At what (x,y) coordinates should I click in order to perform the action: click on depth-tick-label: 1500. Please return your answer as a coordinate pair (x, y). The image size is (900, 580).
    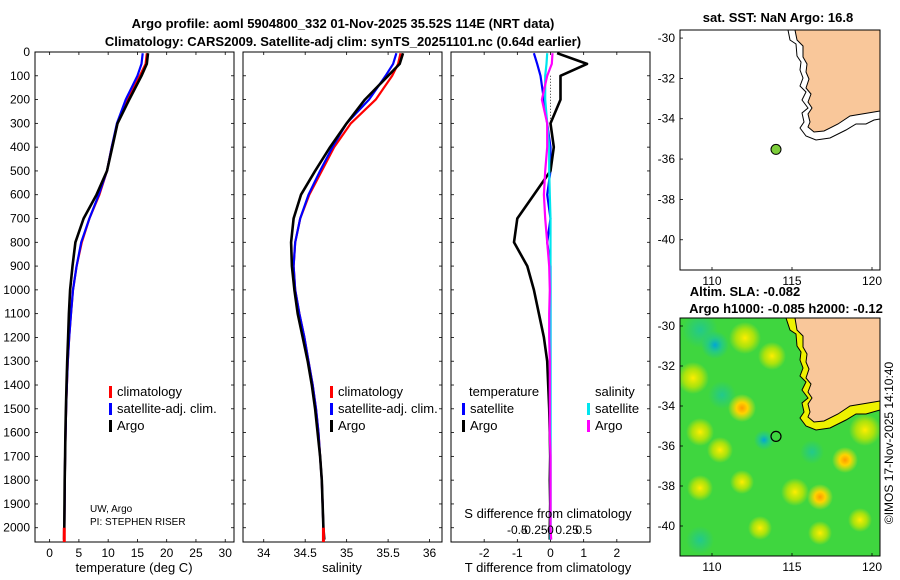
    Looking at the image, I should click on (16, 409).